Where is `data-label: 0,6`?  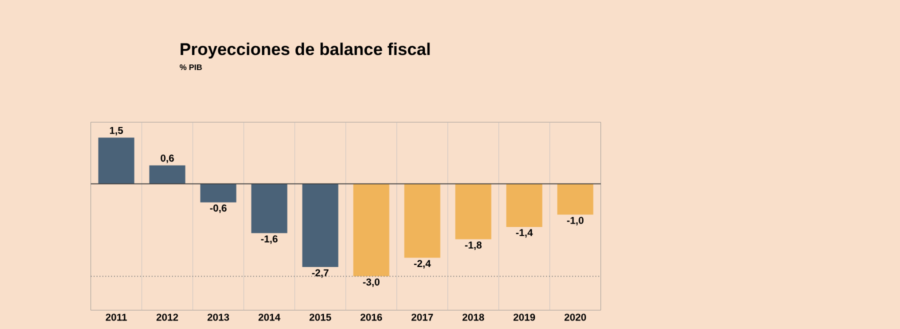
data-label: 0,6 is located at coordinates (167, 159).